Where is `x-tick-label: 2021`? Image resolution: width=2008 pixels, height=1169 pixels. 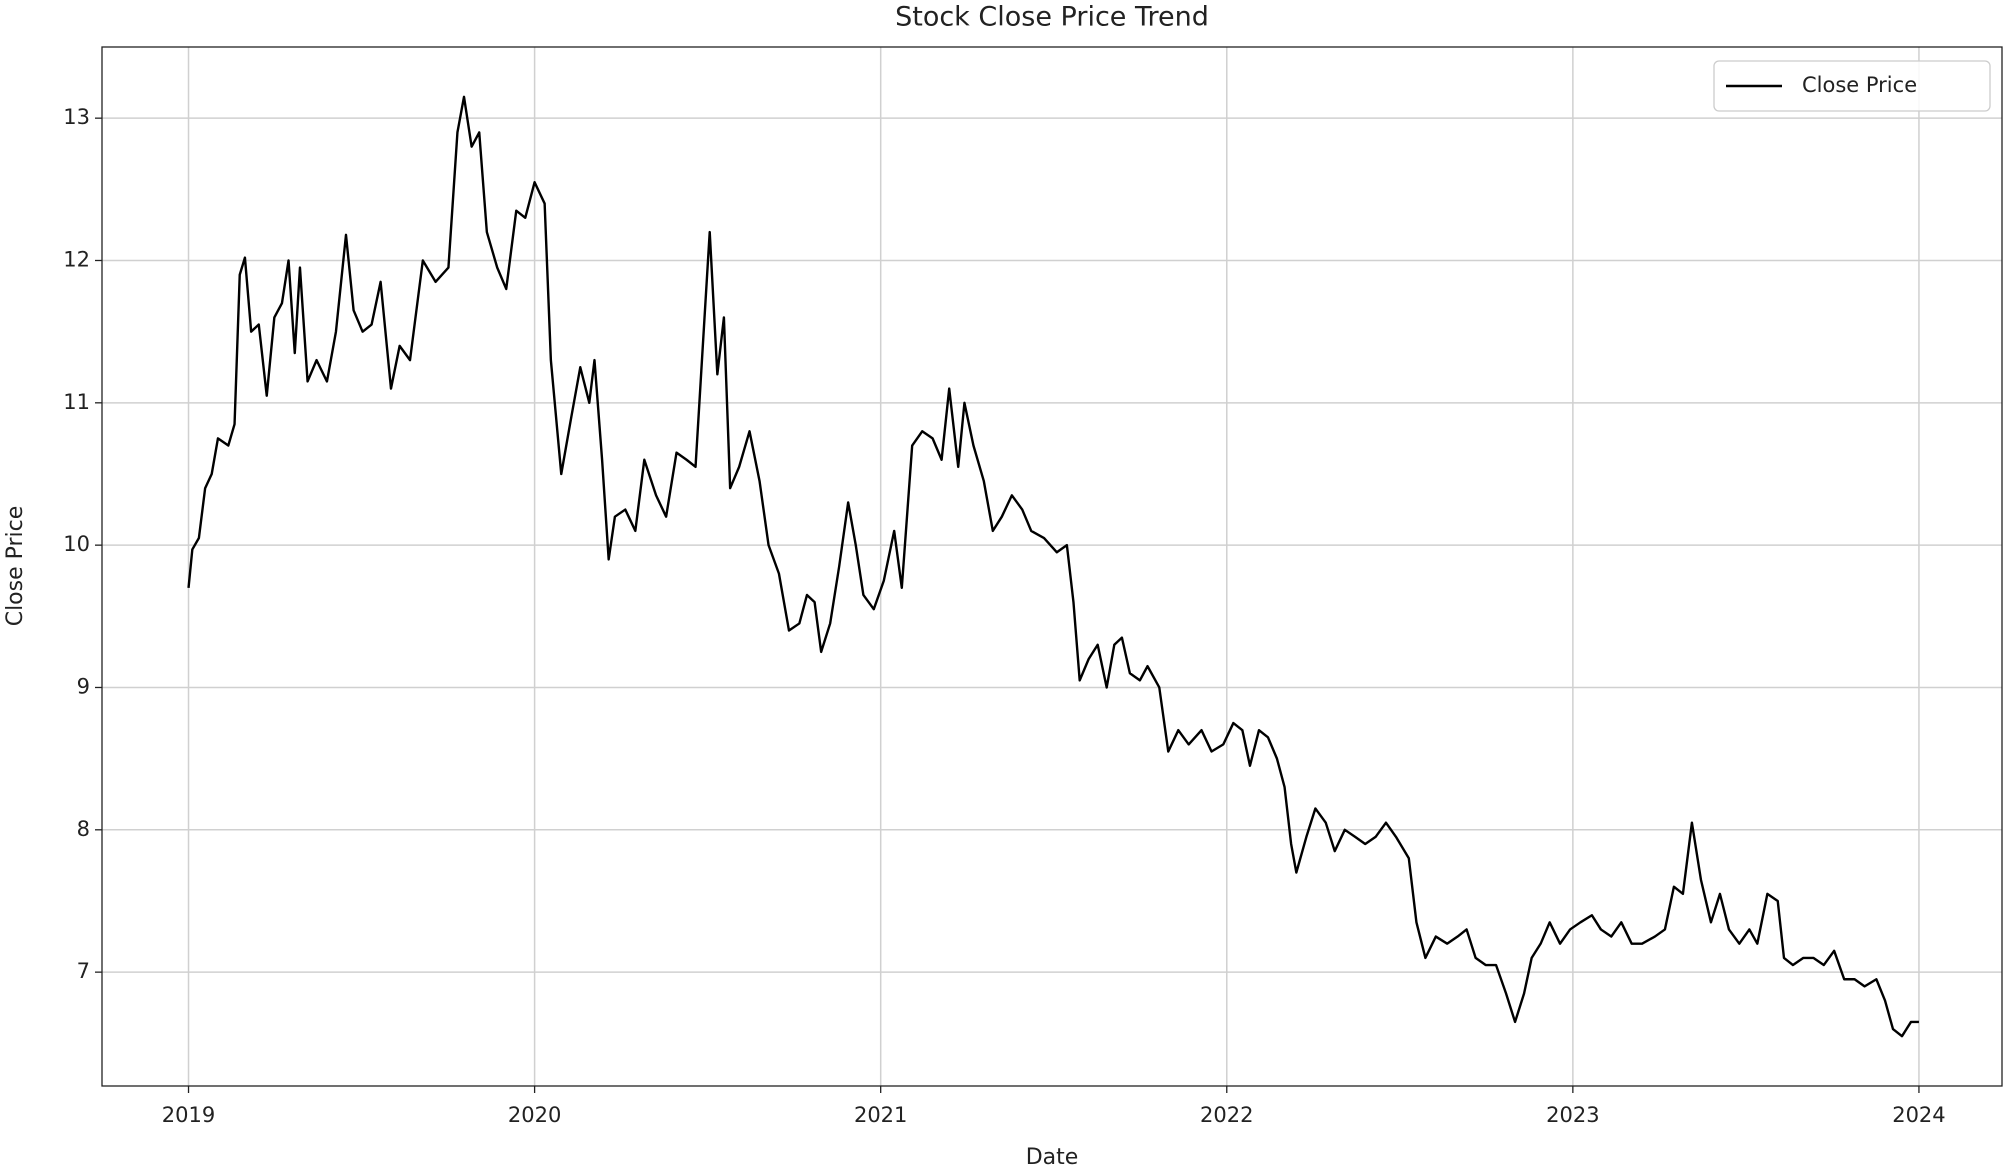
x-tick-label: 2021 is located at coordinates (880, 1115).